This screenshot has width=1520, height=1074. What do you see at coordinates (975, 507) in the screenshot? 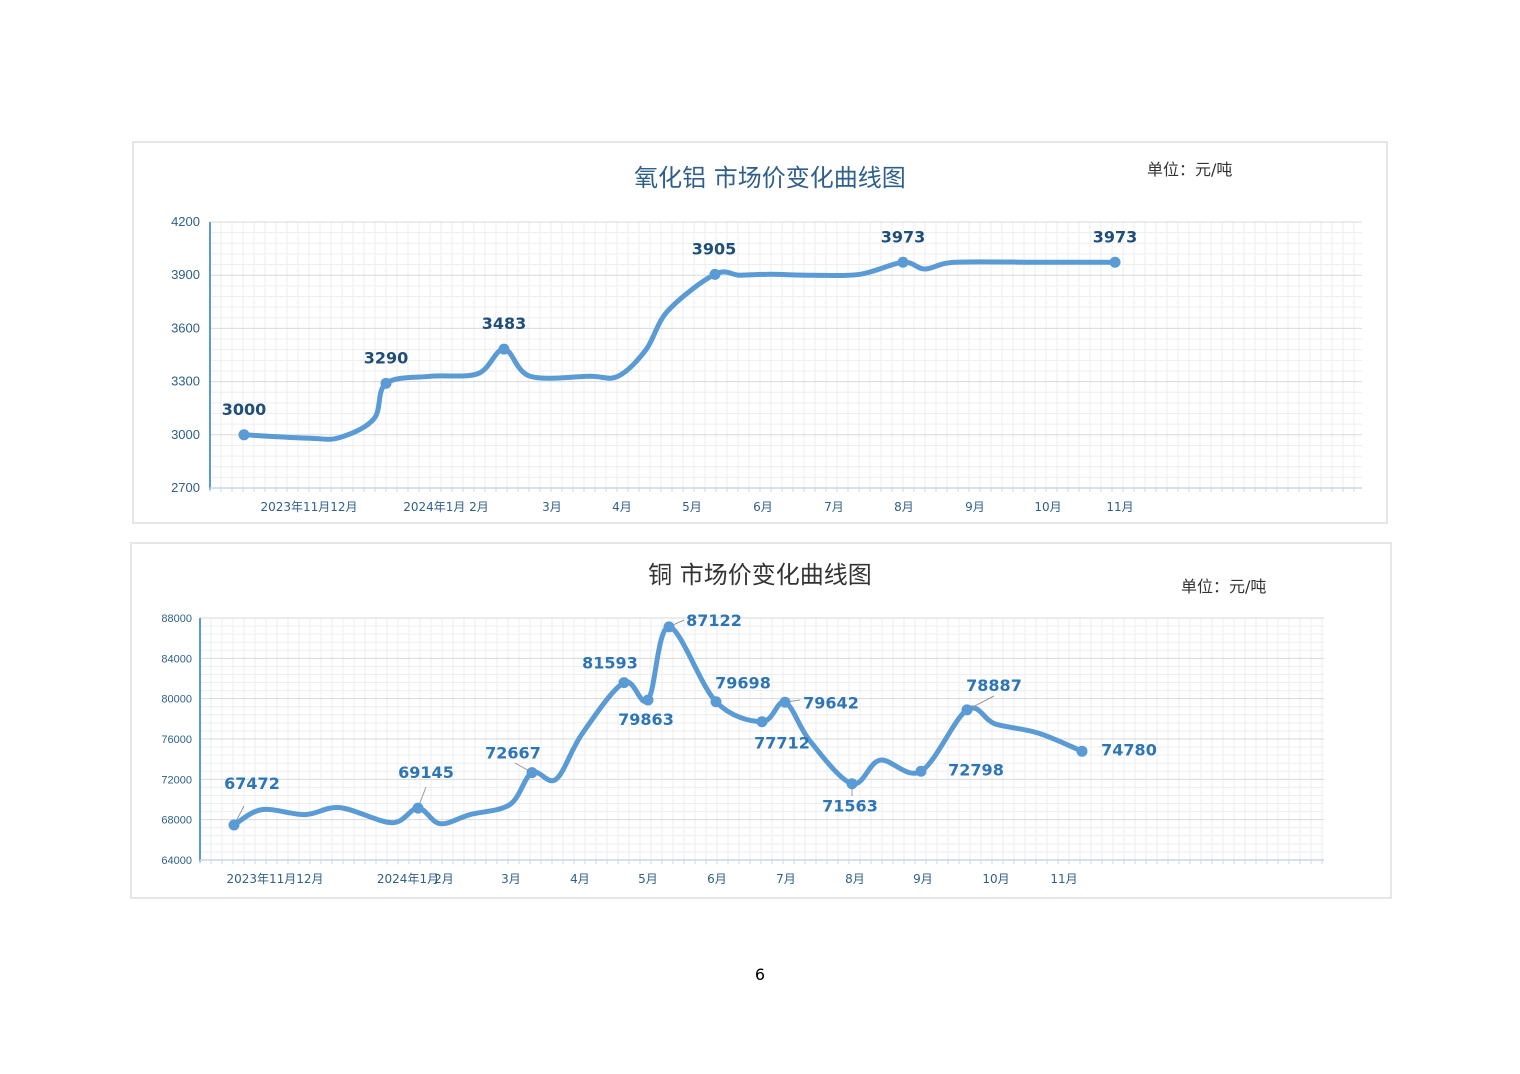
I see `alumina-xtick-label: 9月` at bounding box center [975, 507].